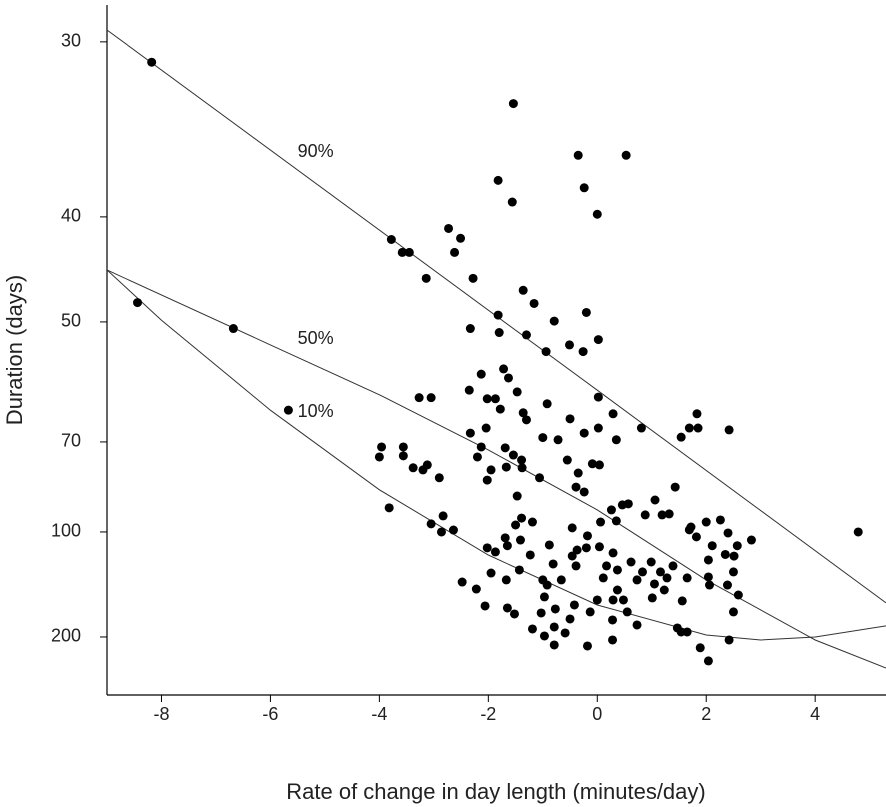 This screenshot has width=886, height=807. I want to click on y-tick-label: 100, so click(66, 531).